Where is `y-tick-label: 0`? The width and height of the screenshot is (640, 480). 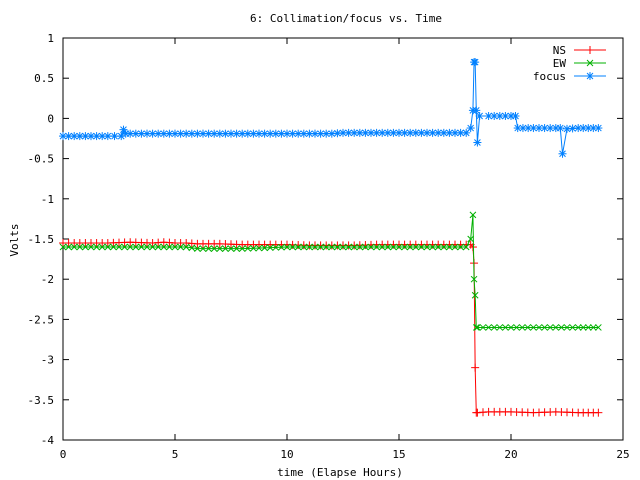
y-tick-label: 0 is located at coordinates (50, 118).